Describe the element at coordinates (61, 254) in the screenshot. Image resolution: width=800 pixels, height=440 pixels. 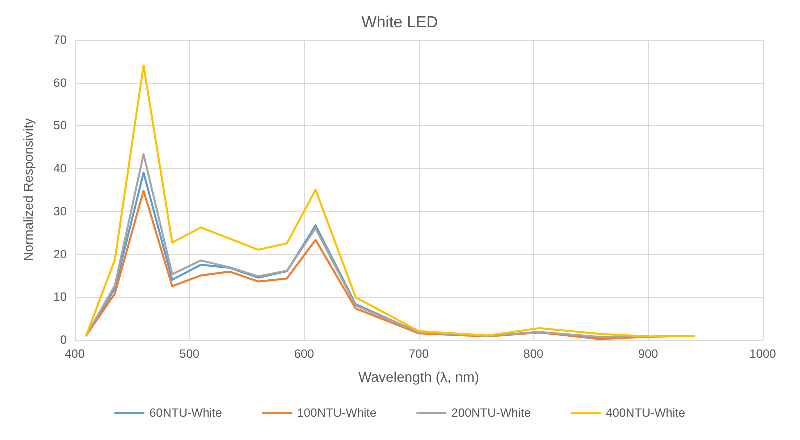
I see `y-tick-label: 20` at that location.